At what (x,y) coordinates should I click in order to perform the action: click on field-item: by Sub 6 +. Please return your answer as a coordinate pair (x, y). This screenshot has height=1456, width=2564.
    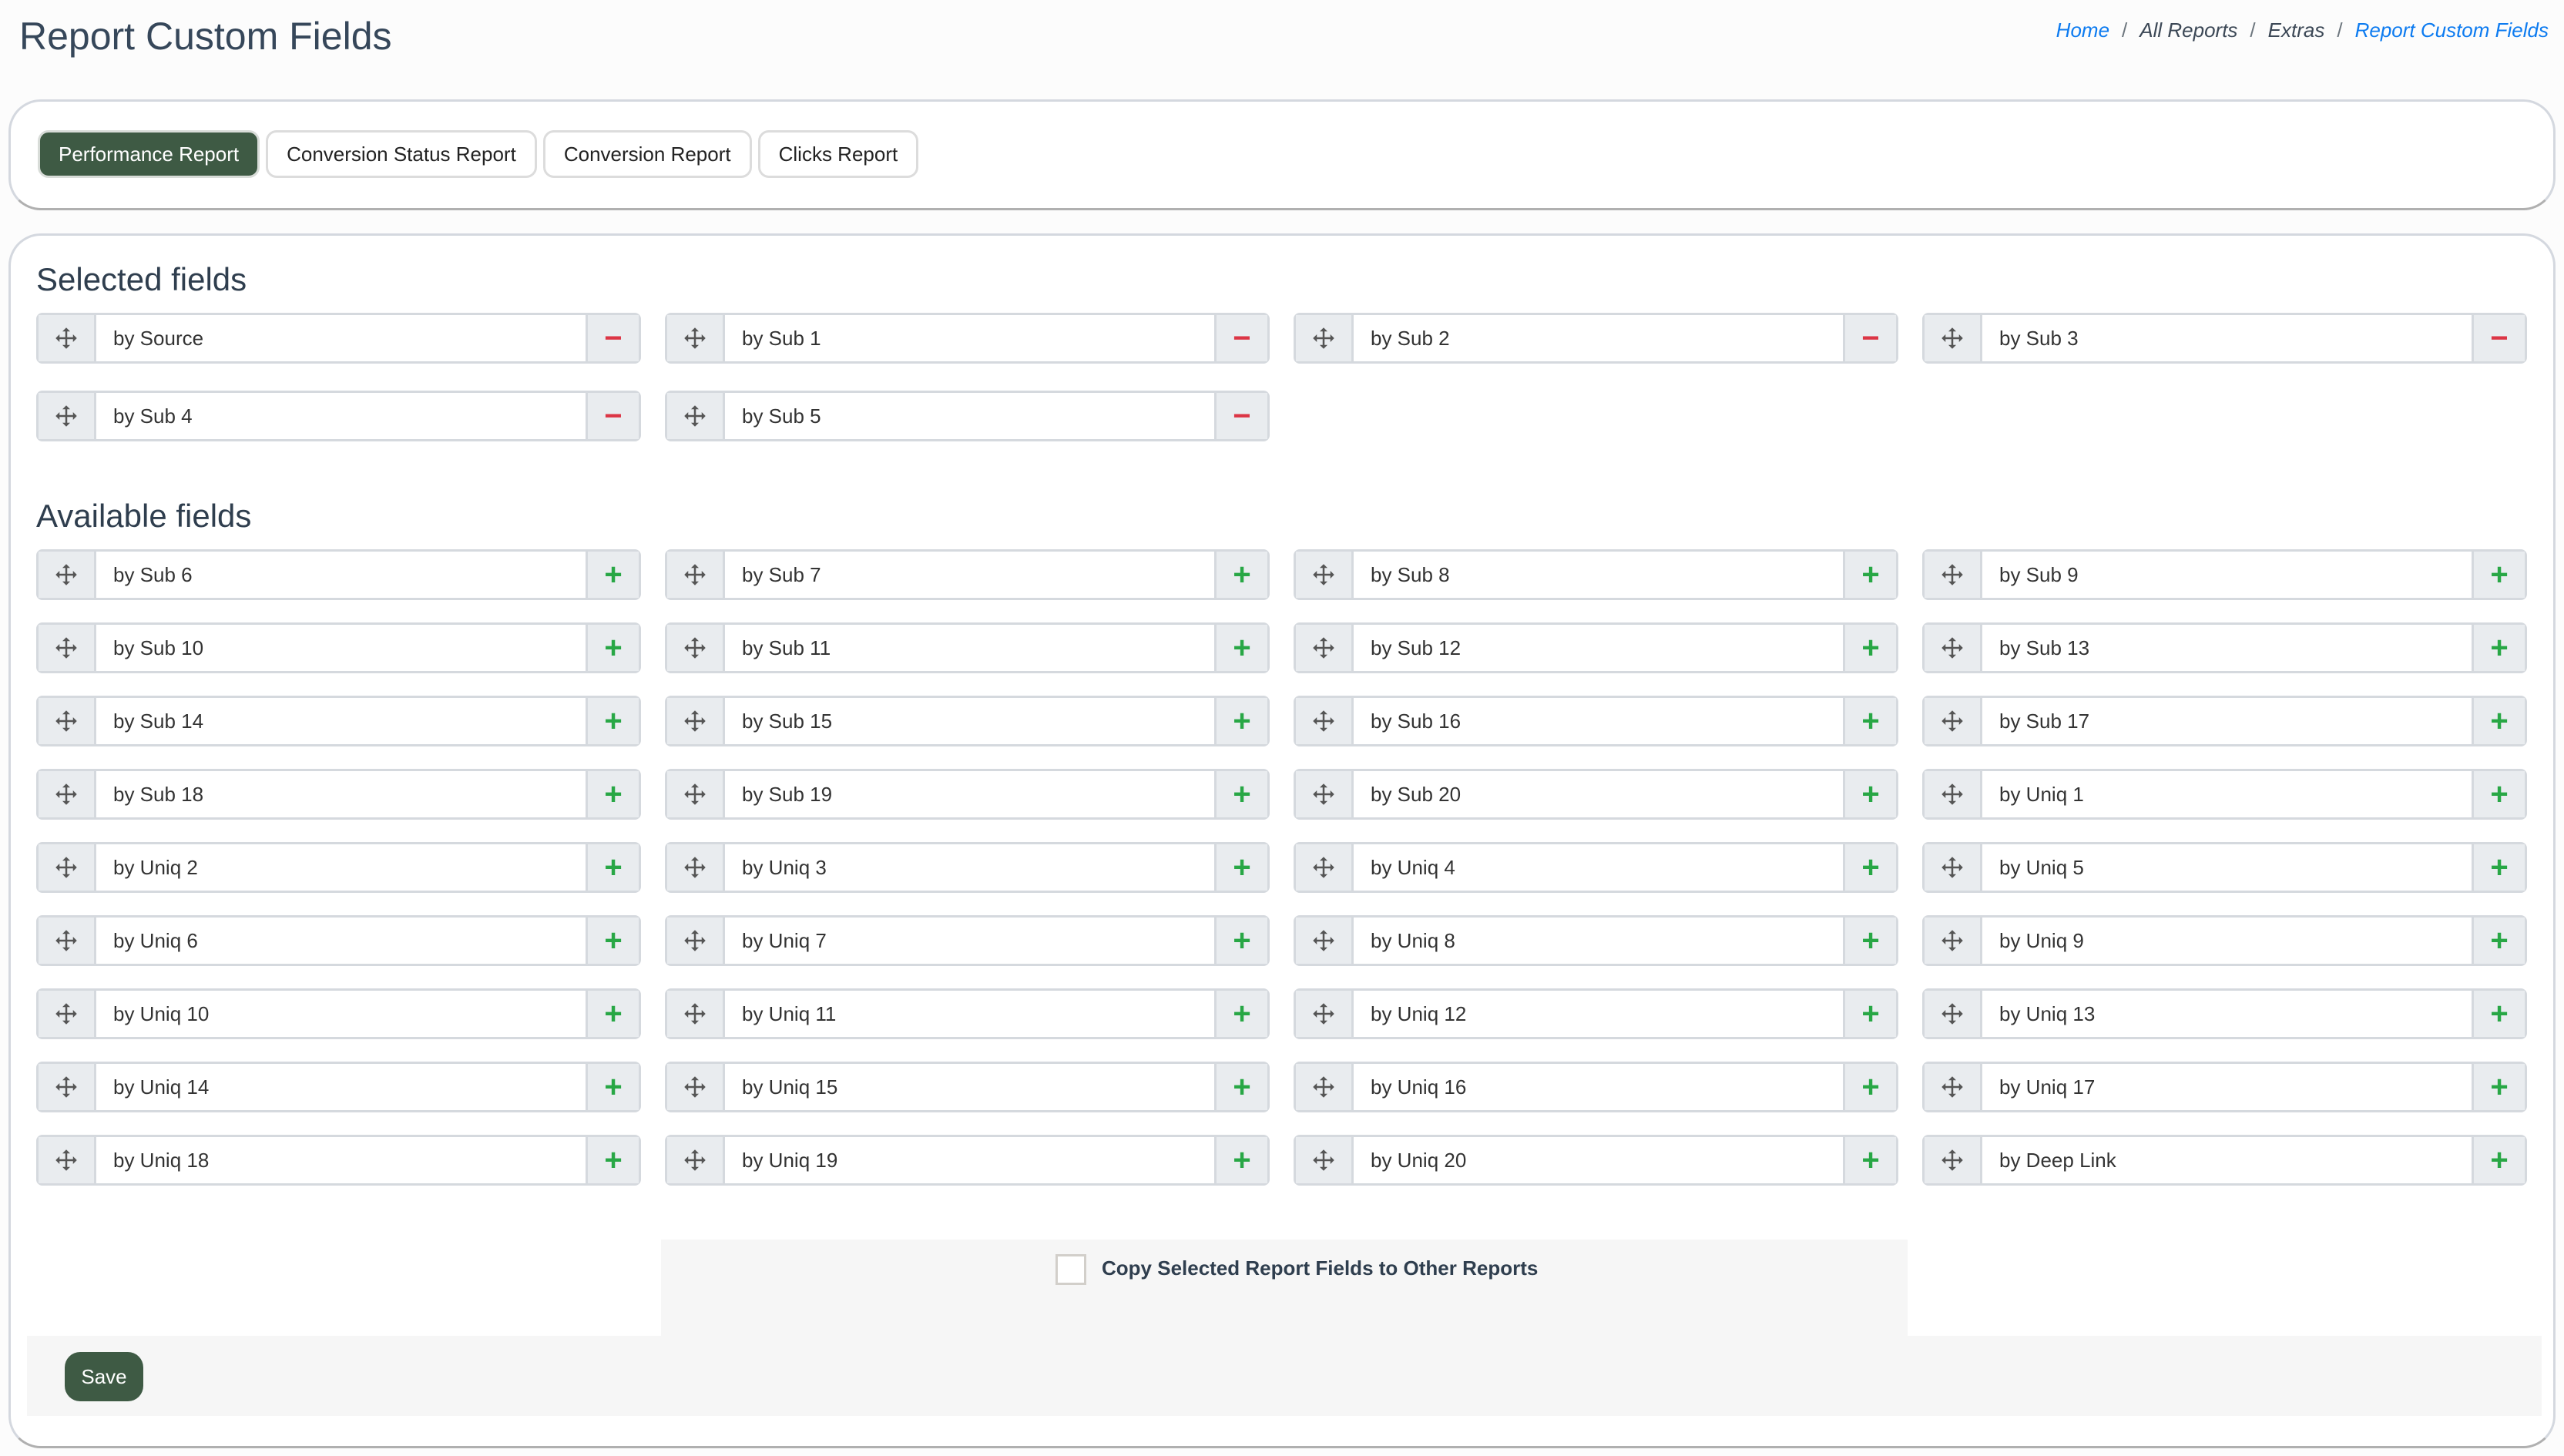
    Looking at the image, I should click on (338, 574).